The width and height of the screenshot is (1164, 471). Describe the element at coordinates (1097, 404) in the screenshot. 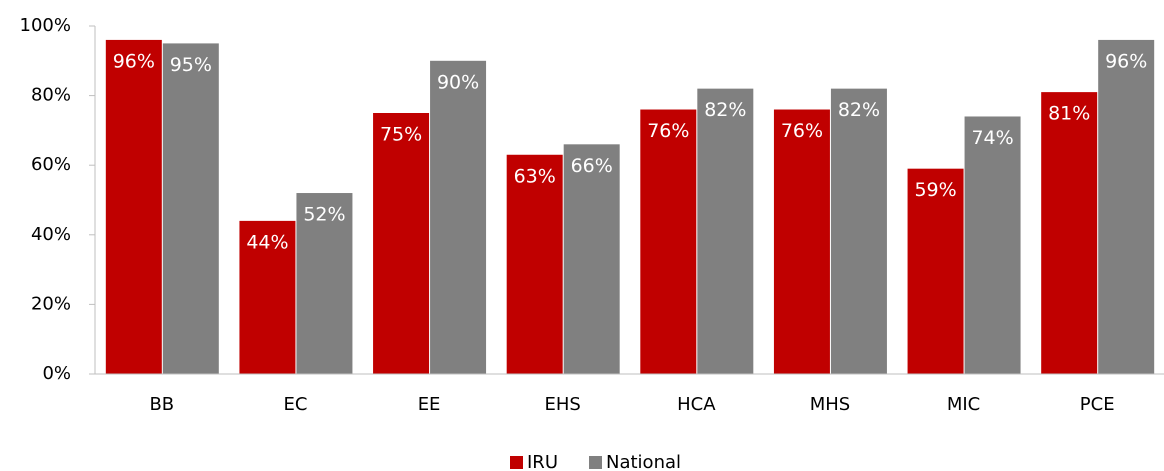

I see `x-tick-label: PCE` at that location.